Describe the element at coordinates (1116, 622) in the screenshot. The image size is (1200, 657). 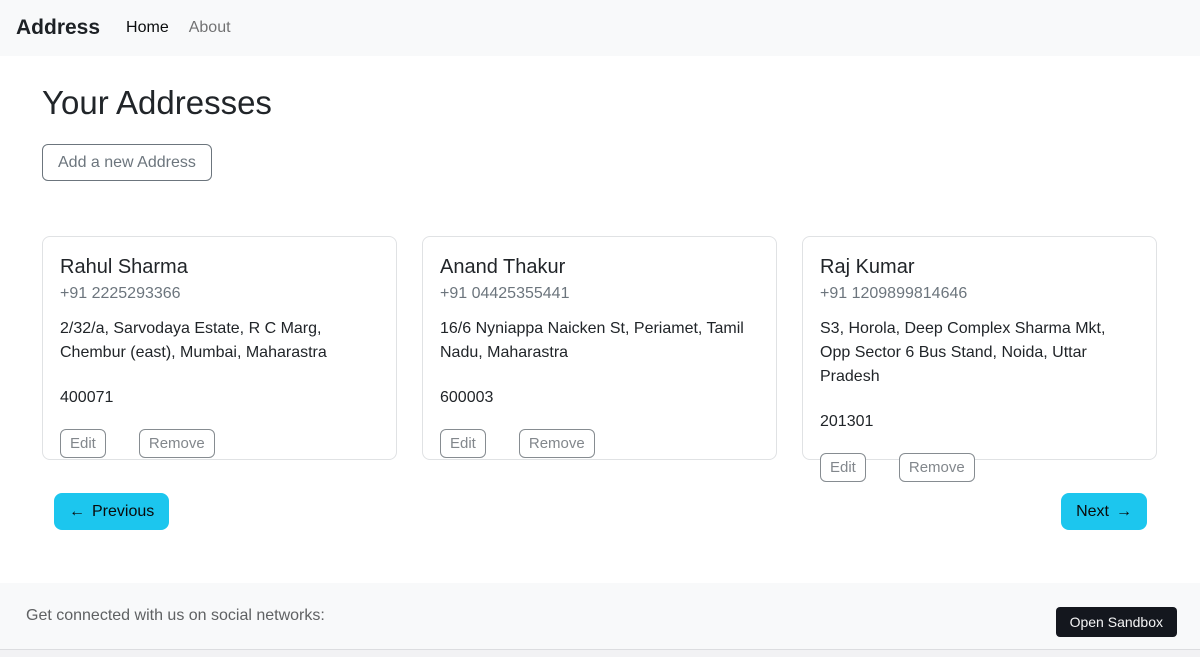
I see `open-sandbox-button: Open Sandbox` at that location.